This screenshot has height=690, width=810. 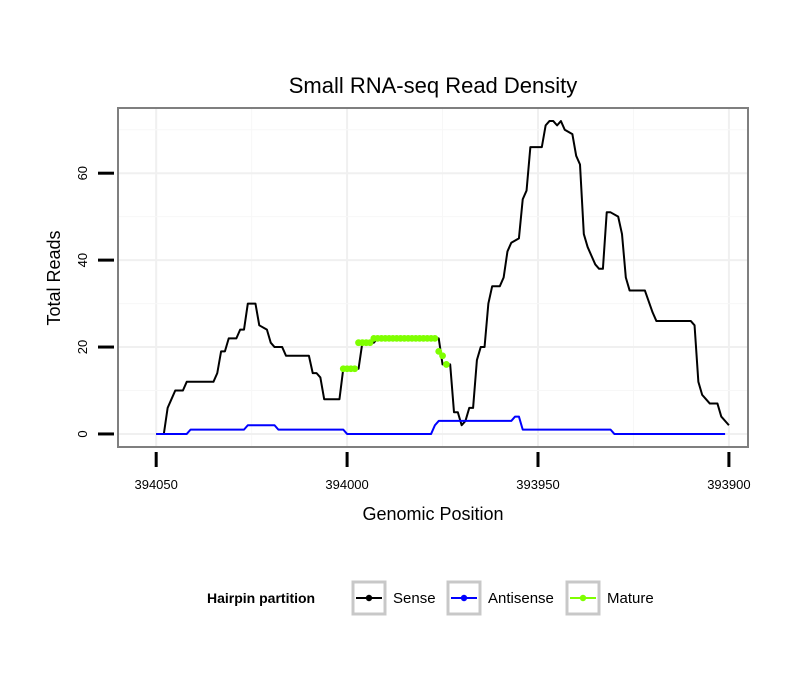 What do you see at coordinates (521, 598) in the screenshot?
I see `legend-label-antisense: Antisense` at bounding box center [521, 598].